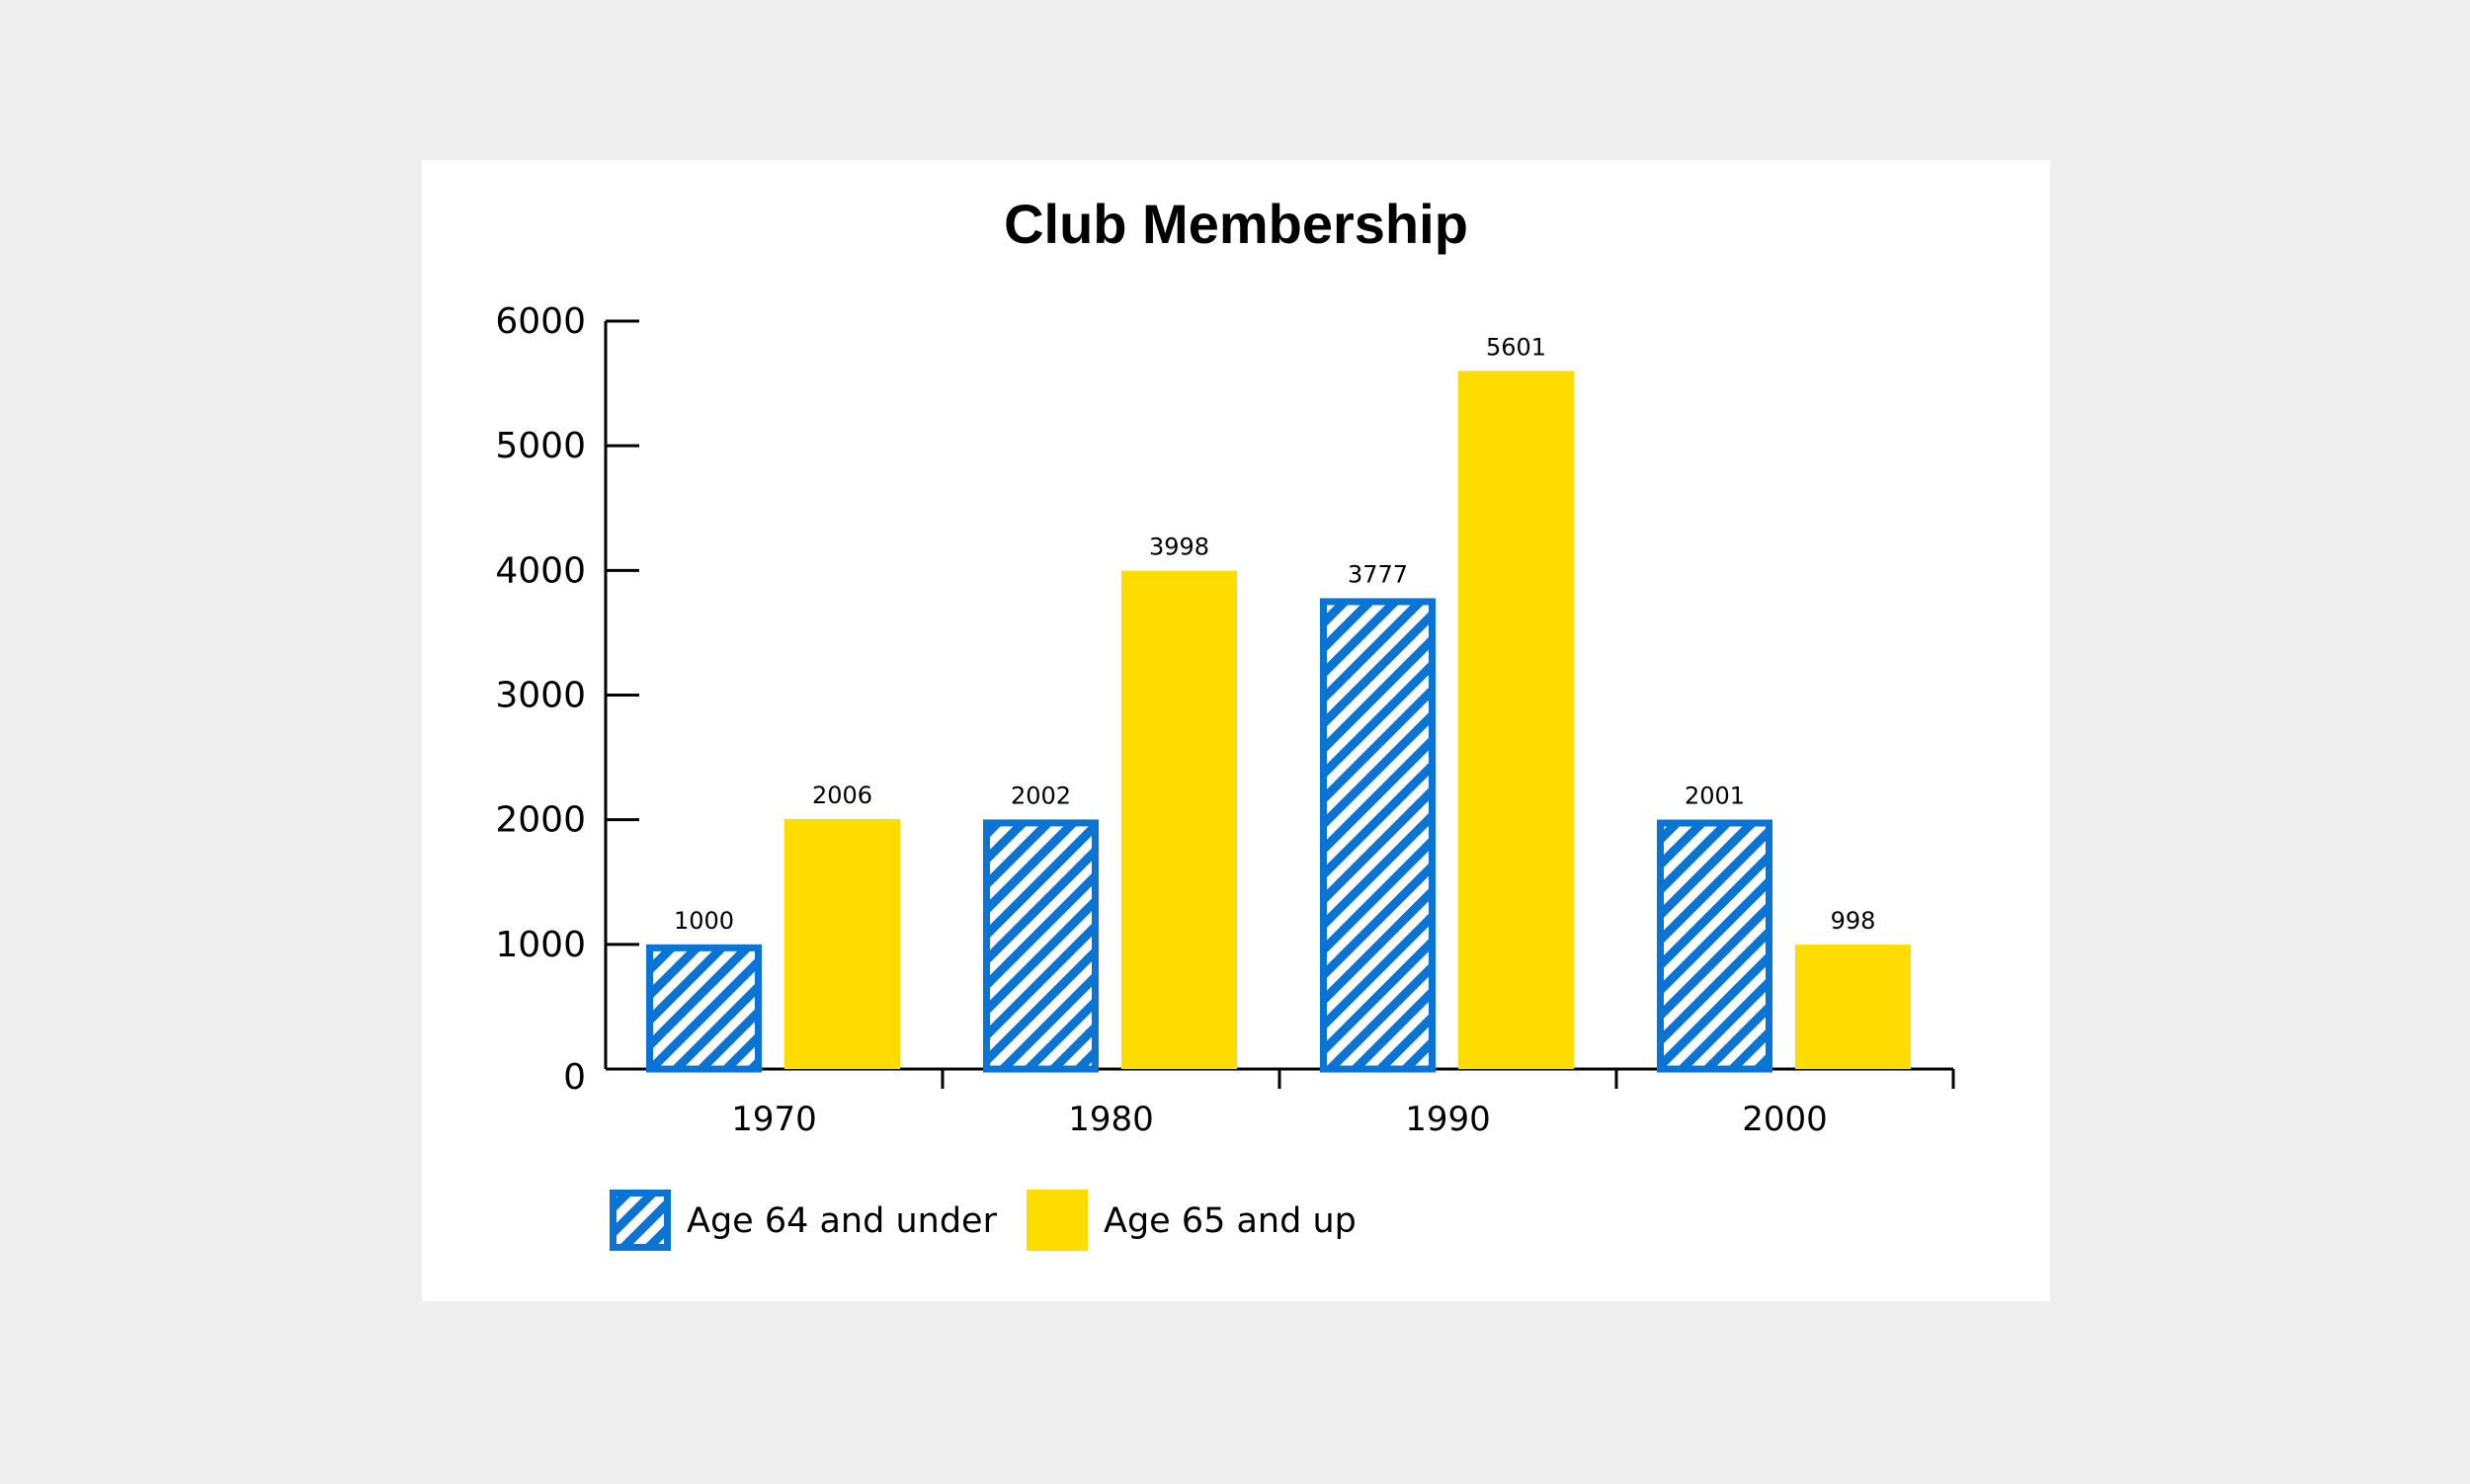 This screenshot has width=2470, height=1484. What do you see at coordinates (1179, 547) in the screenshot?
I see `data-label: 3998` at bounding box center [1179, 547].